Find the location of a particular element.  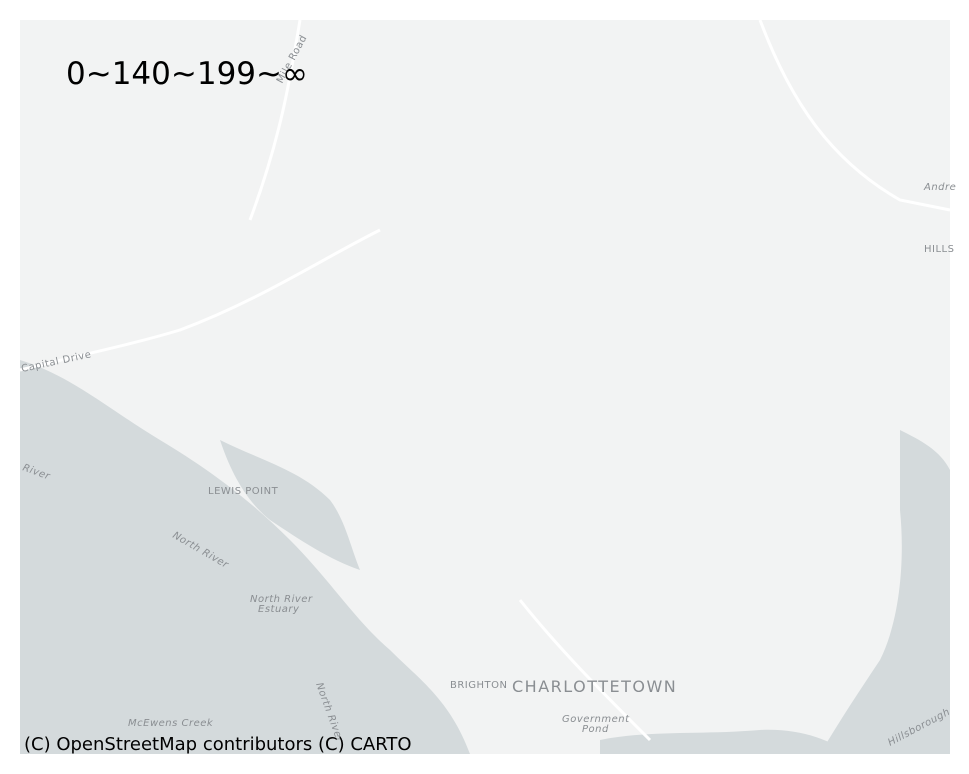

place-label: McEwens Creek is located at coordinates (171, 723).